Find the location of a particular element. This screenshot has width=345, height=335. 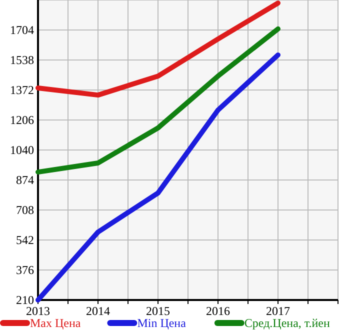

x-tick-label: 2015 is located at coordinates (158, 311).